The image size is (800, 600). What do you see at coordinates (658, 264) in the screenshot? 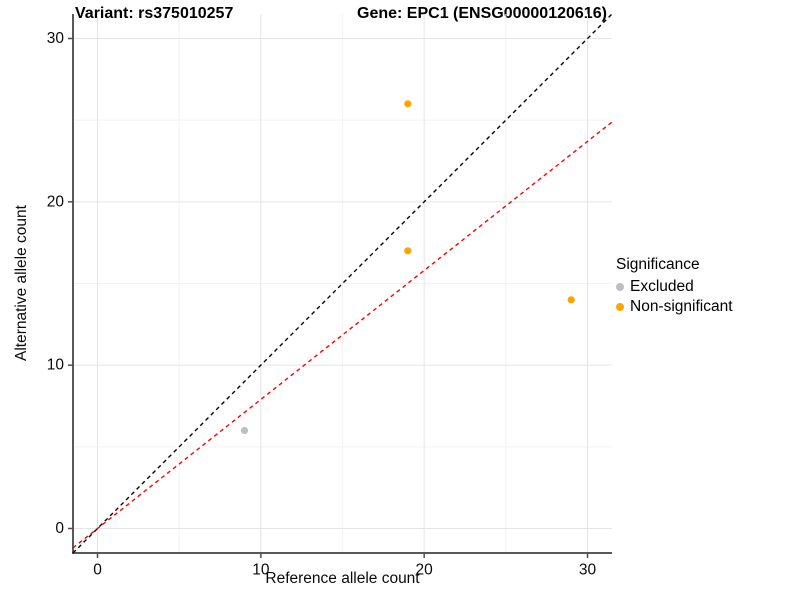
I see `legend-title: Significance` at bounding box center [658, 264].